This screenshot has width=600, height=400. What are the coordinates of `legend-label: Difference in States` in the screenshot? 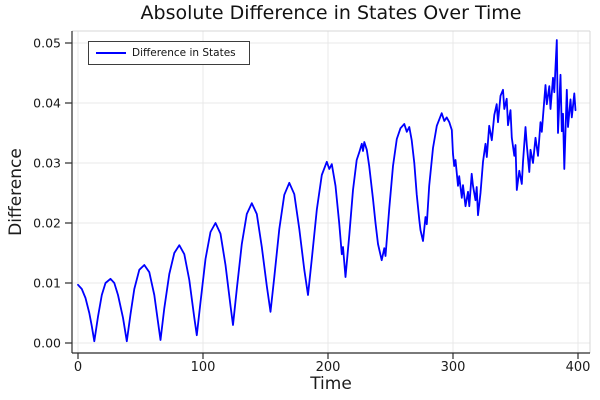 It's located at (184, 53).